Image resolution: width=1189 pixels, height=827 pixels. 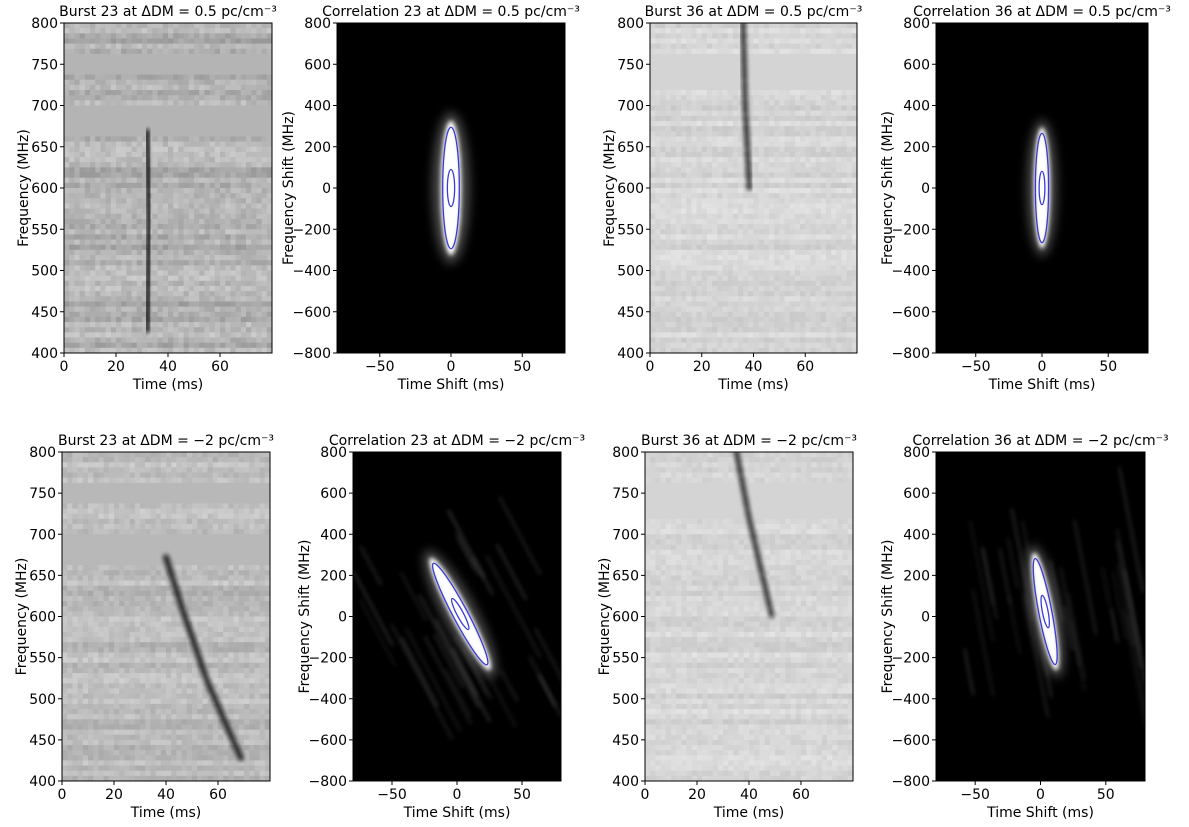 What do you see at coordinates (916, 107) in the screenshot?
I see `y-tick-label: 400` at bounding box center [916, 107].